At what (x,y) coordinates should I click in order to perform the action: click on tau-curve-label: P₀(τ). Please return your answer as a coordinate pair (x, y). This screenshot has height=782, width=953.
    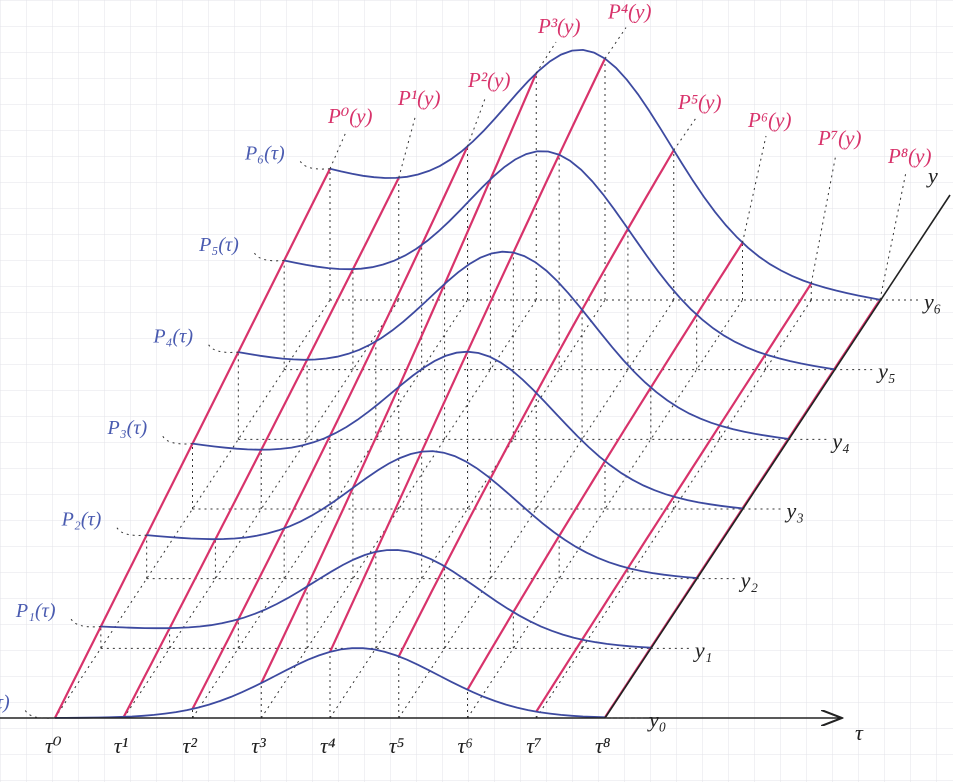
    Looking at the image, I should click on (5, 703).